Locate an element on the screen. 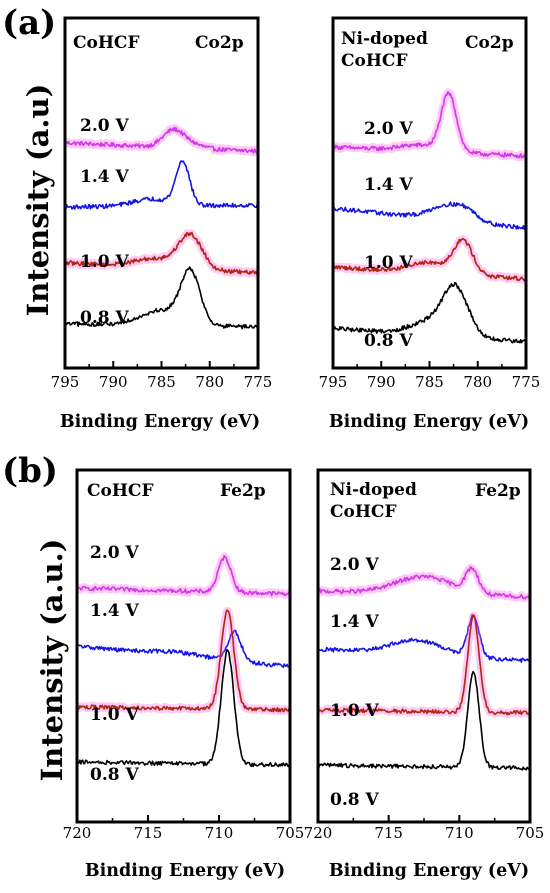 This screenshot has width=550, height=893. panel-label-a: (a) is located at coordinates (29, 23).